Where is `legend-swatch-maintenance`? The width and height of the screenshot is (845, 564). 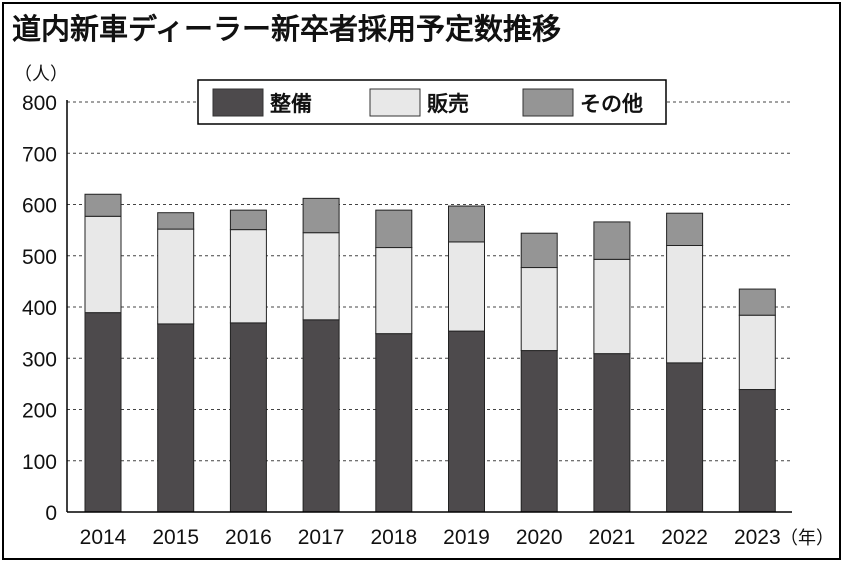
legend-swatch-maintenance is located at coordinates (238, 102).